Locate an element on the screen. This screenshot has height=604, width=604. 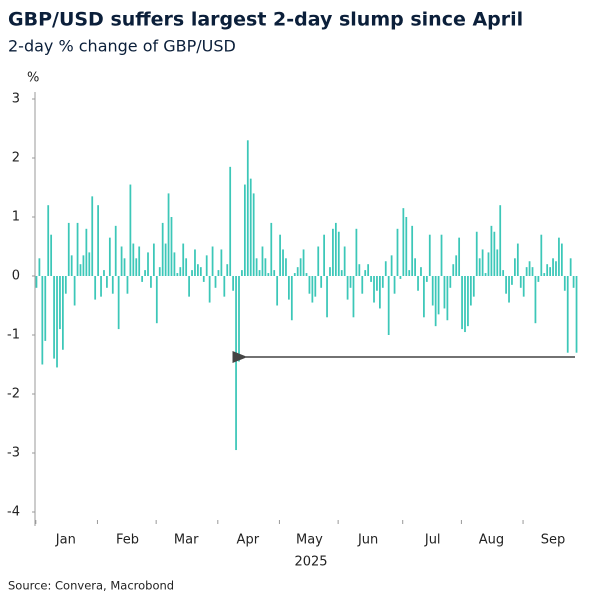
y-tick-label: 0 is located at coordinates (16, 276).